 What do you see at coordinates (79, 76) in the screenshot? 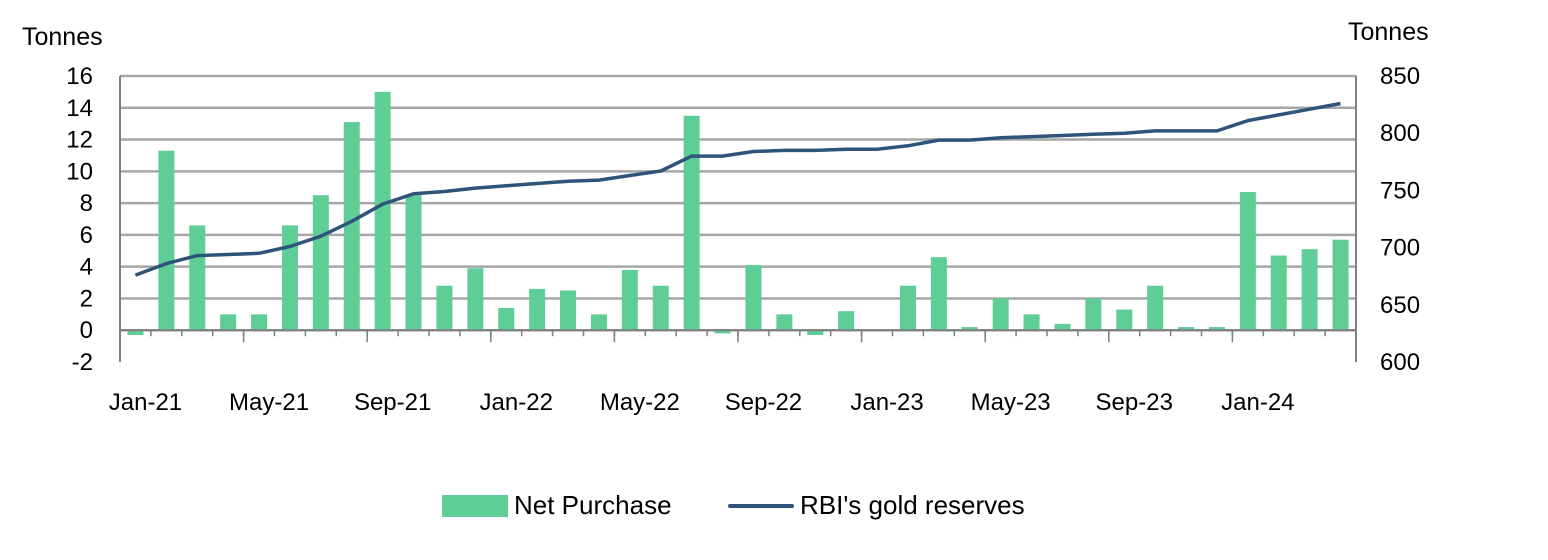
I see `left-tick-label: 16` at bounding box center [79, 76].